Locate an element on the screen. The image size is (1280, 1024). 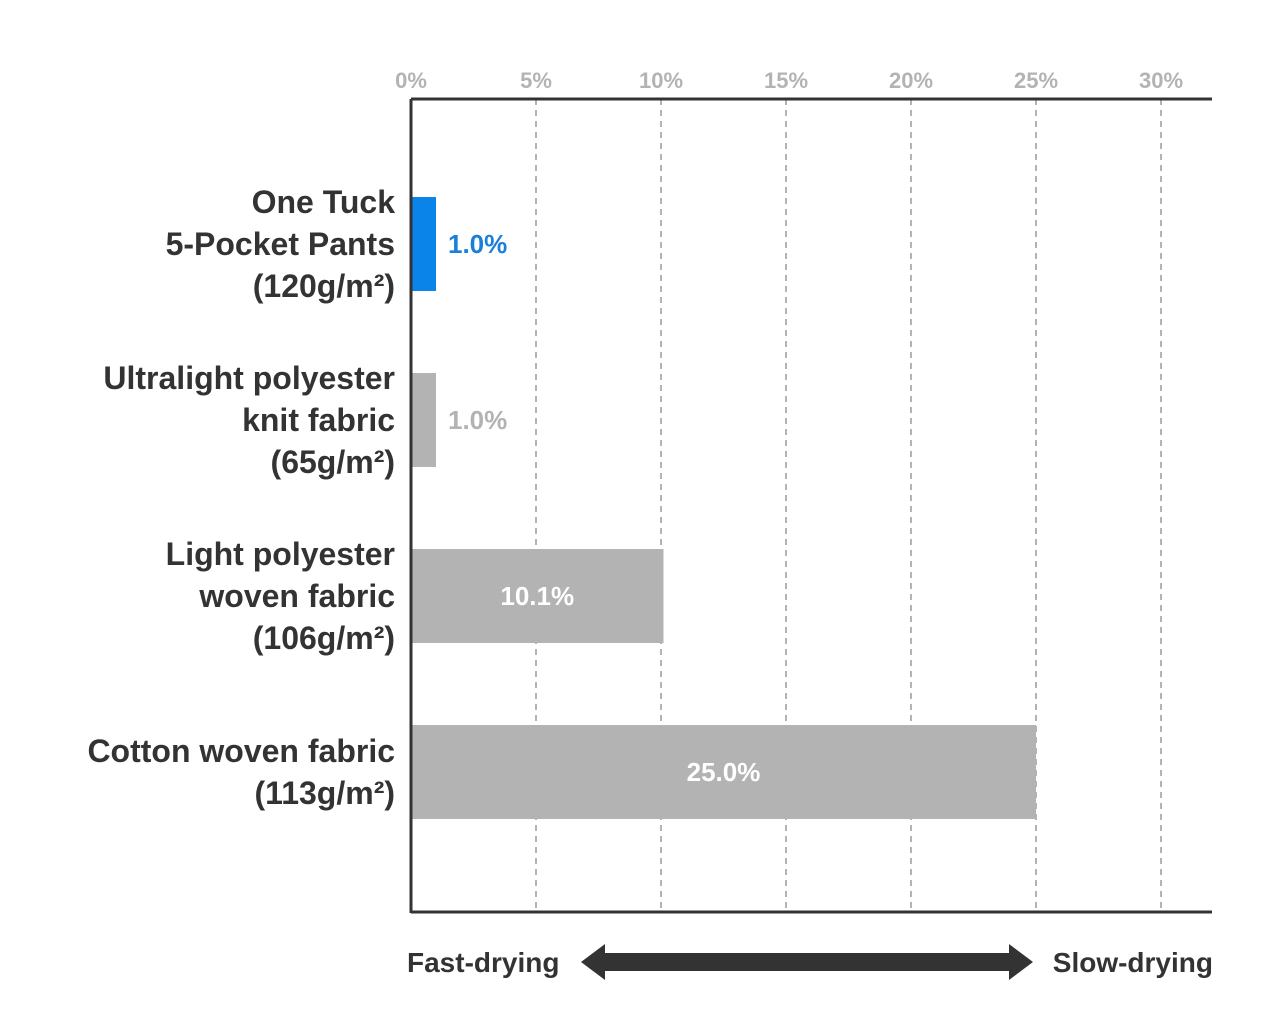
drying-speed-annotation: Fast-drying Slow-drying is located at coordinates (810, 962).